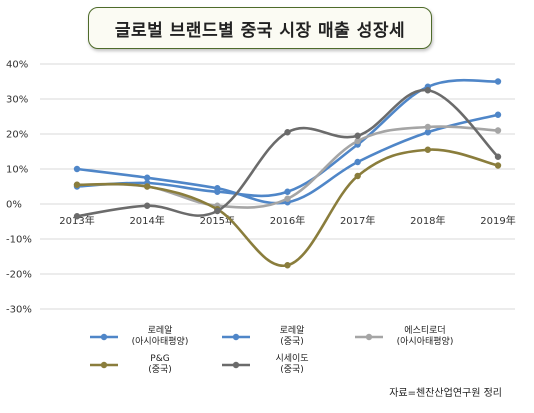 The width and height of the screenshot is (534, 413). What do you see at coordinates (263, 336) in the screenshot?
I see `legend-item: 로레알 (중국)` at bounding box center [263, 336].